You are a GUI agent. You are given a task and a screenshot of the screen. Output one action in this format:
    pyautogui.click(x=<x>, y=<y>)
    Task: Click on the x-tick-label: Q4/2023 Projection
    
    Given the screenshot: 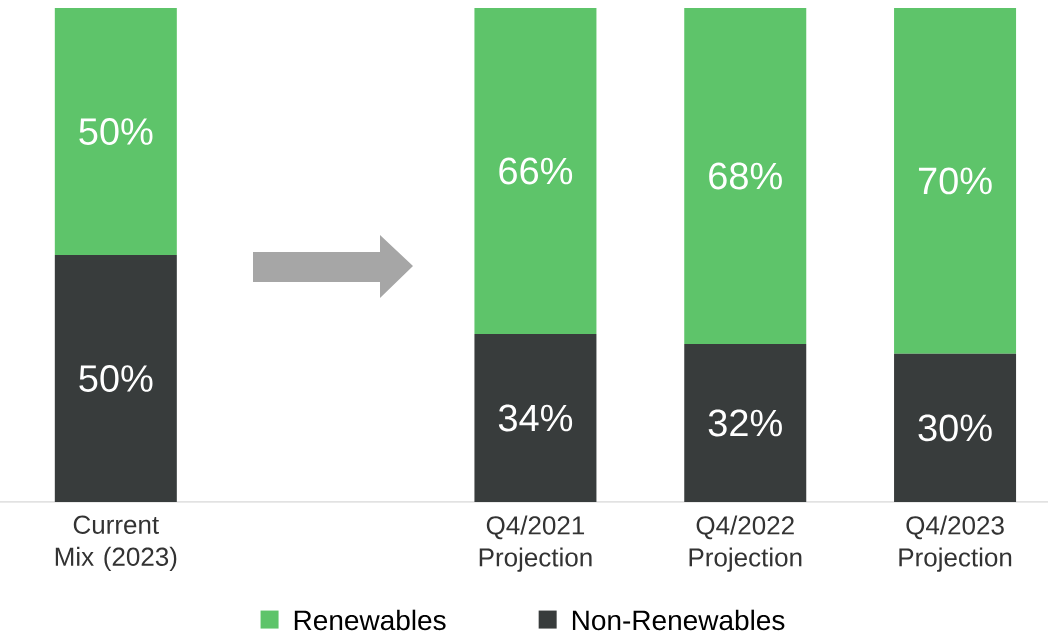 What is the action you would take?
    pyautogui.click(x=955, y=543)
    